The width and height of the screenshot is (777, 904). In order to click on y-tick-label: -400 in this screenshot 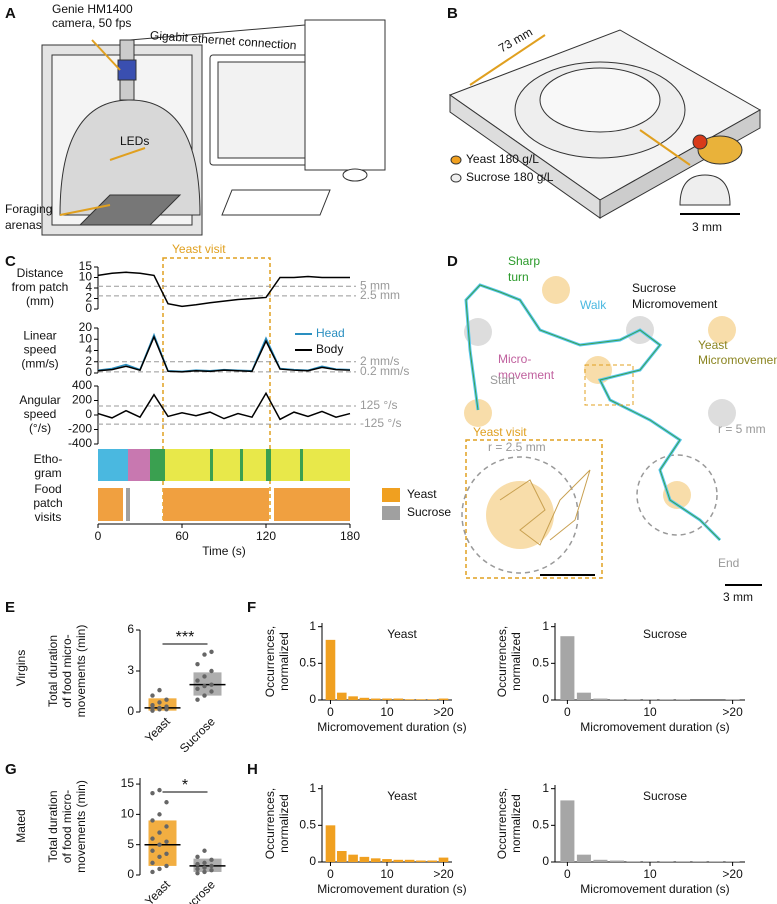, I will do `click(80, 443)`.